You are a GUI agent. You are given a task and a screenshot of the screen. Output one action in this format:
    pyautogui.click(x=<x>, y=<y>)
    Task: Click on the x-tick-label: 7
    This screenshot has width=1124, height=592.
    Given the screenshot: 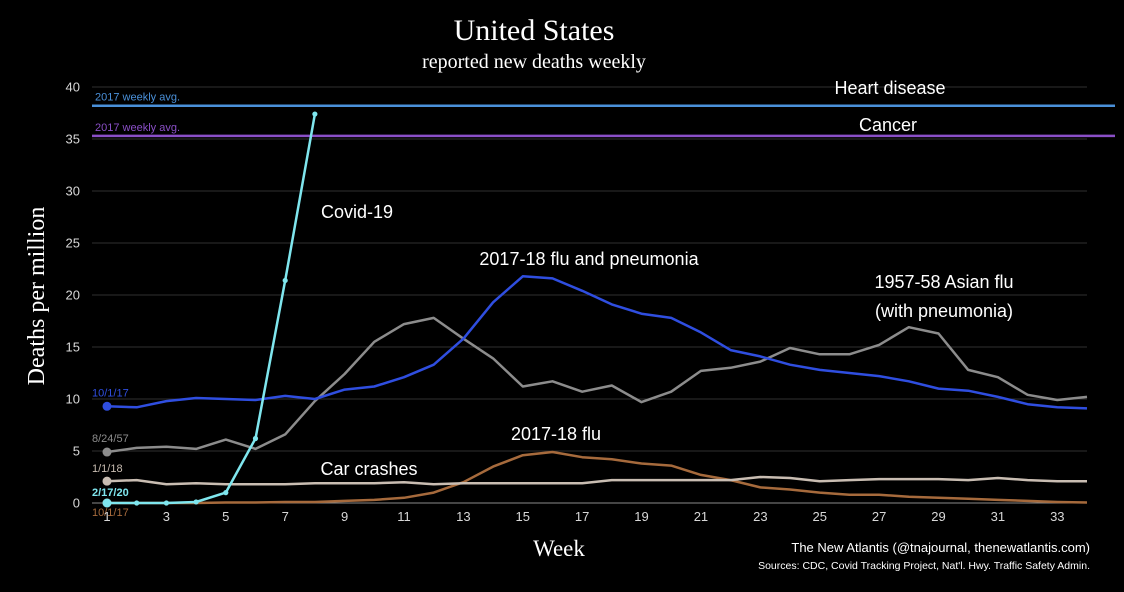 What is the action you would take?
    pyautogui.click(x=285, y=516)
    